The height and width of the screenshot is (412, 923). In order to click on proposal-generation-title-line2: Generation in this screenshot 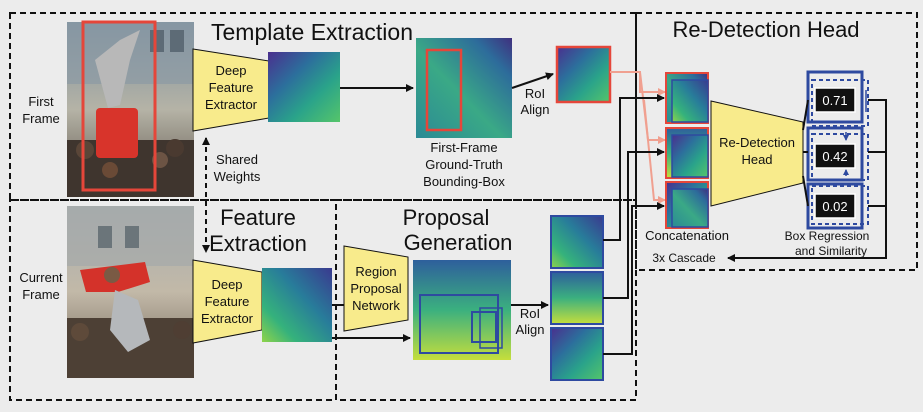, I will do `click(458, 242)`.